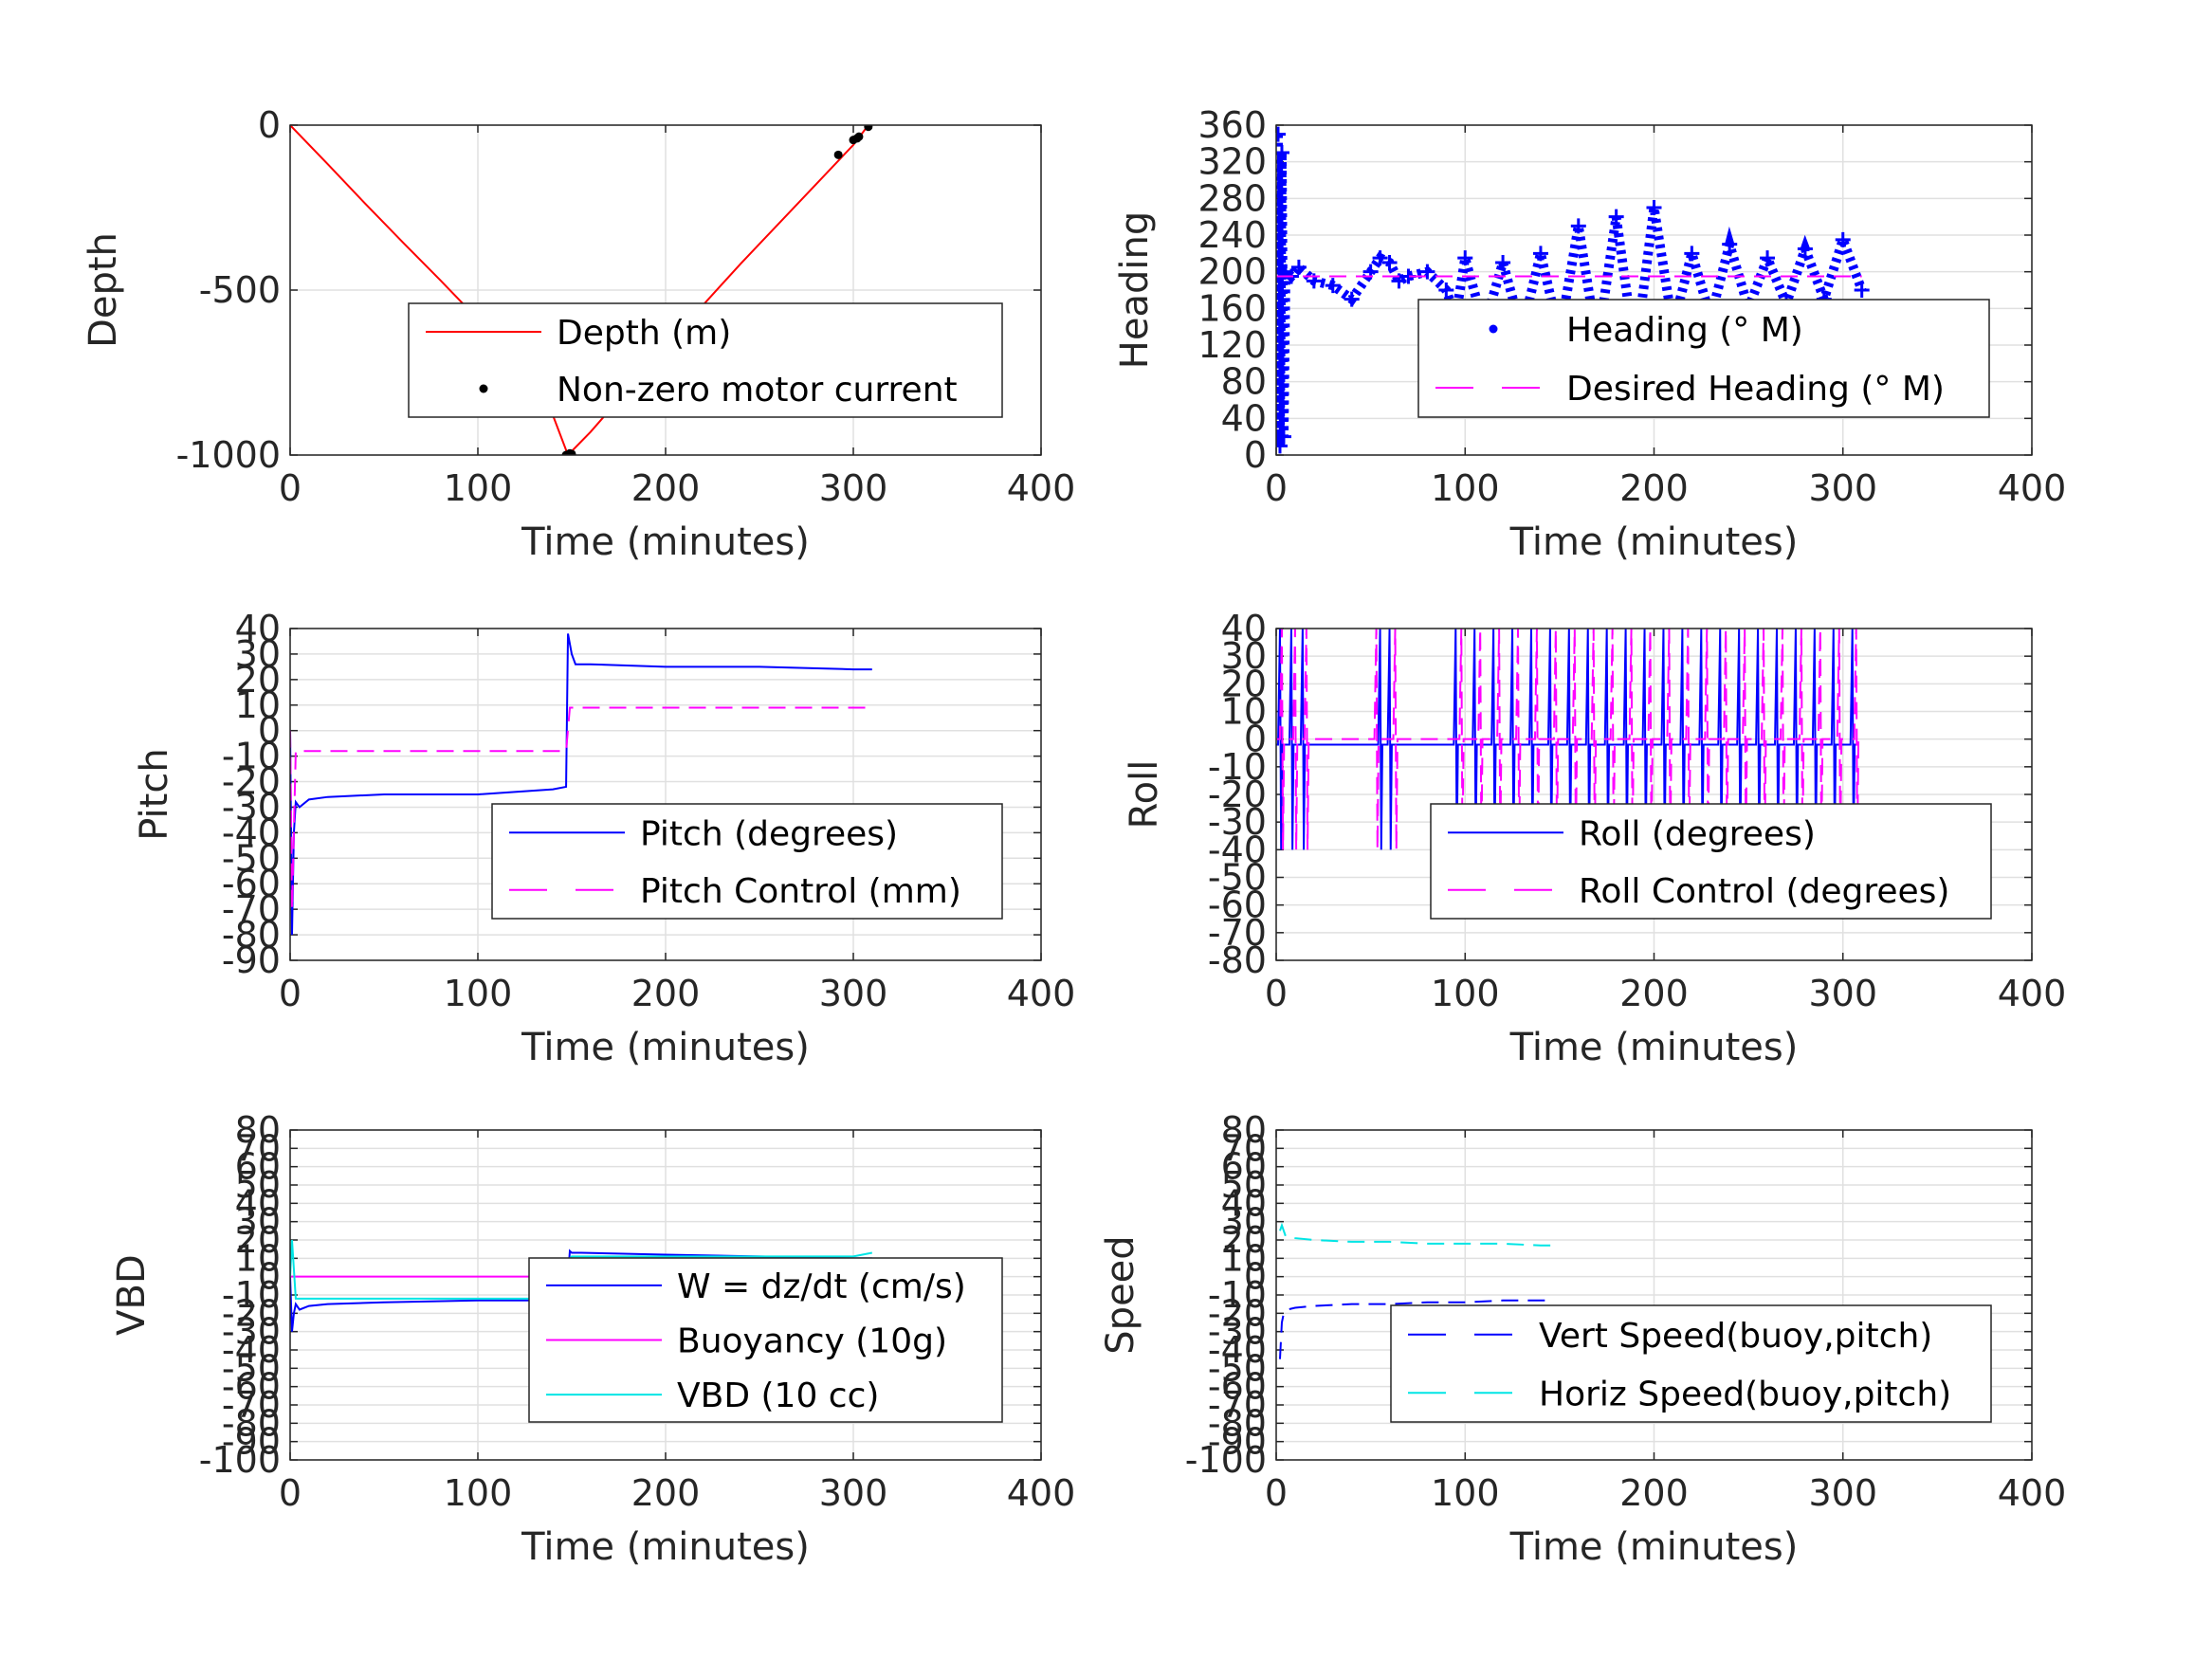 This screenshot has height=1659, width=2212. I want to click on legend-label: Pitch (degrees), so click(769, 833).